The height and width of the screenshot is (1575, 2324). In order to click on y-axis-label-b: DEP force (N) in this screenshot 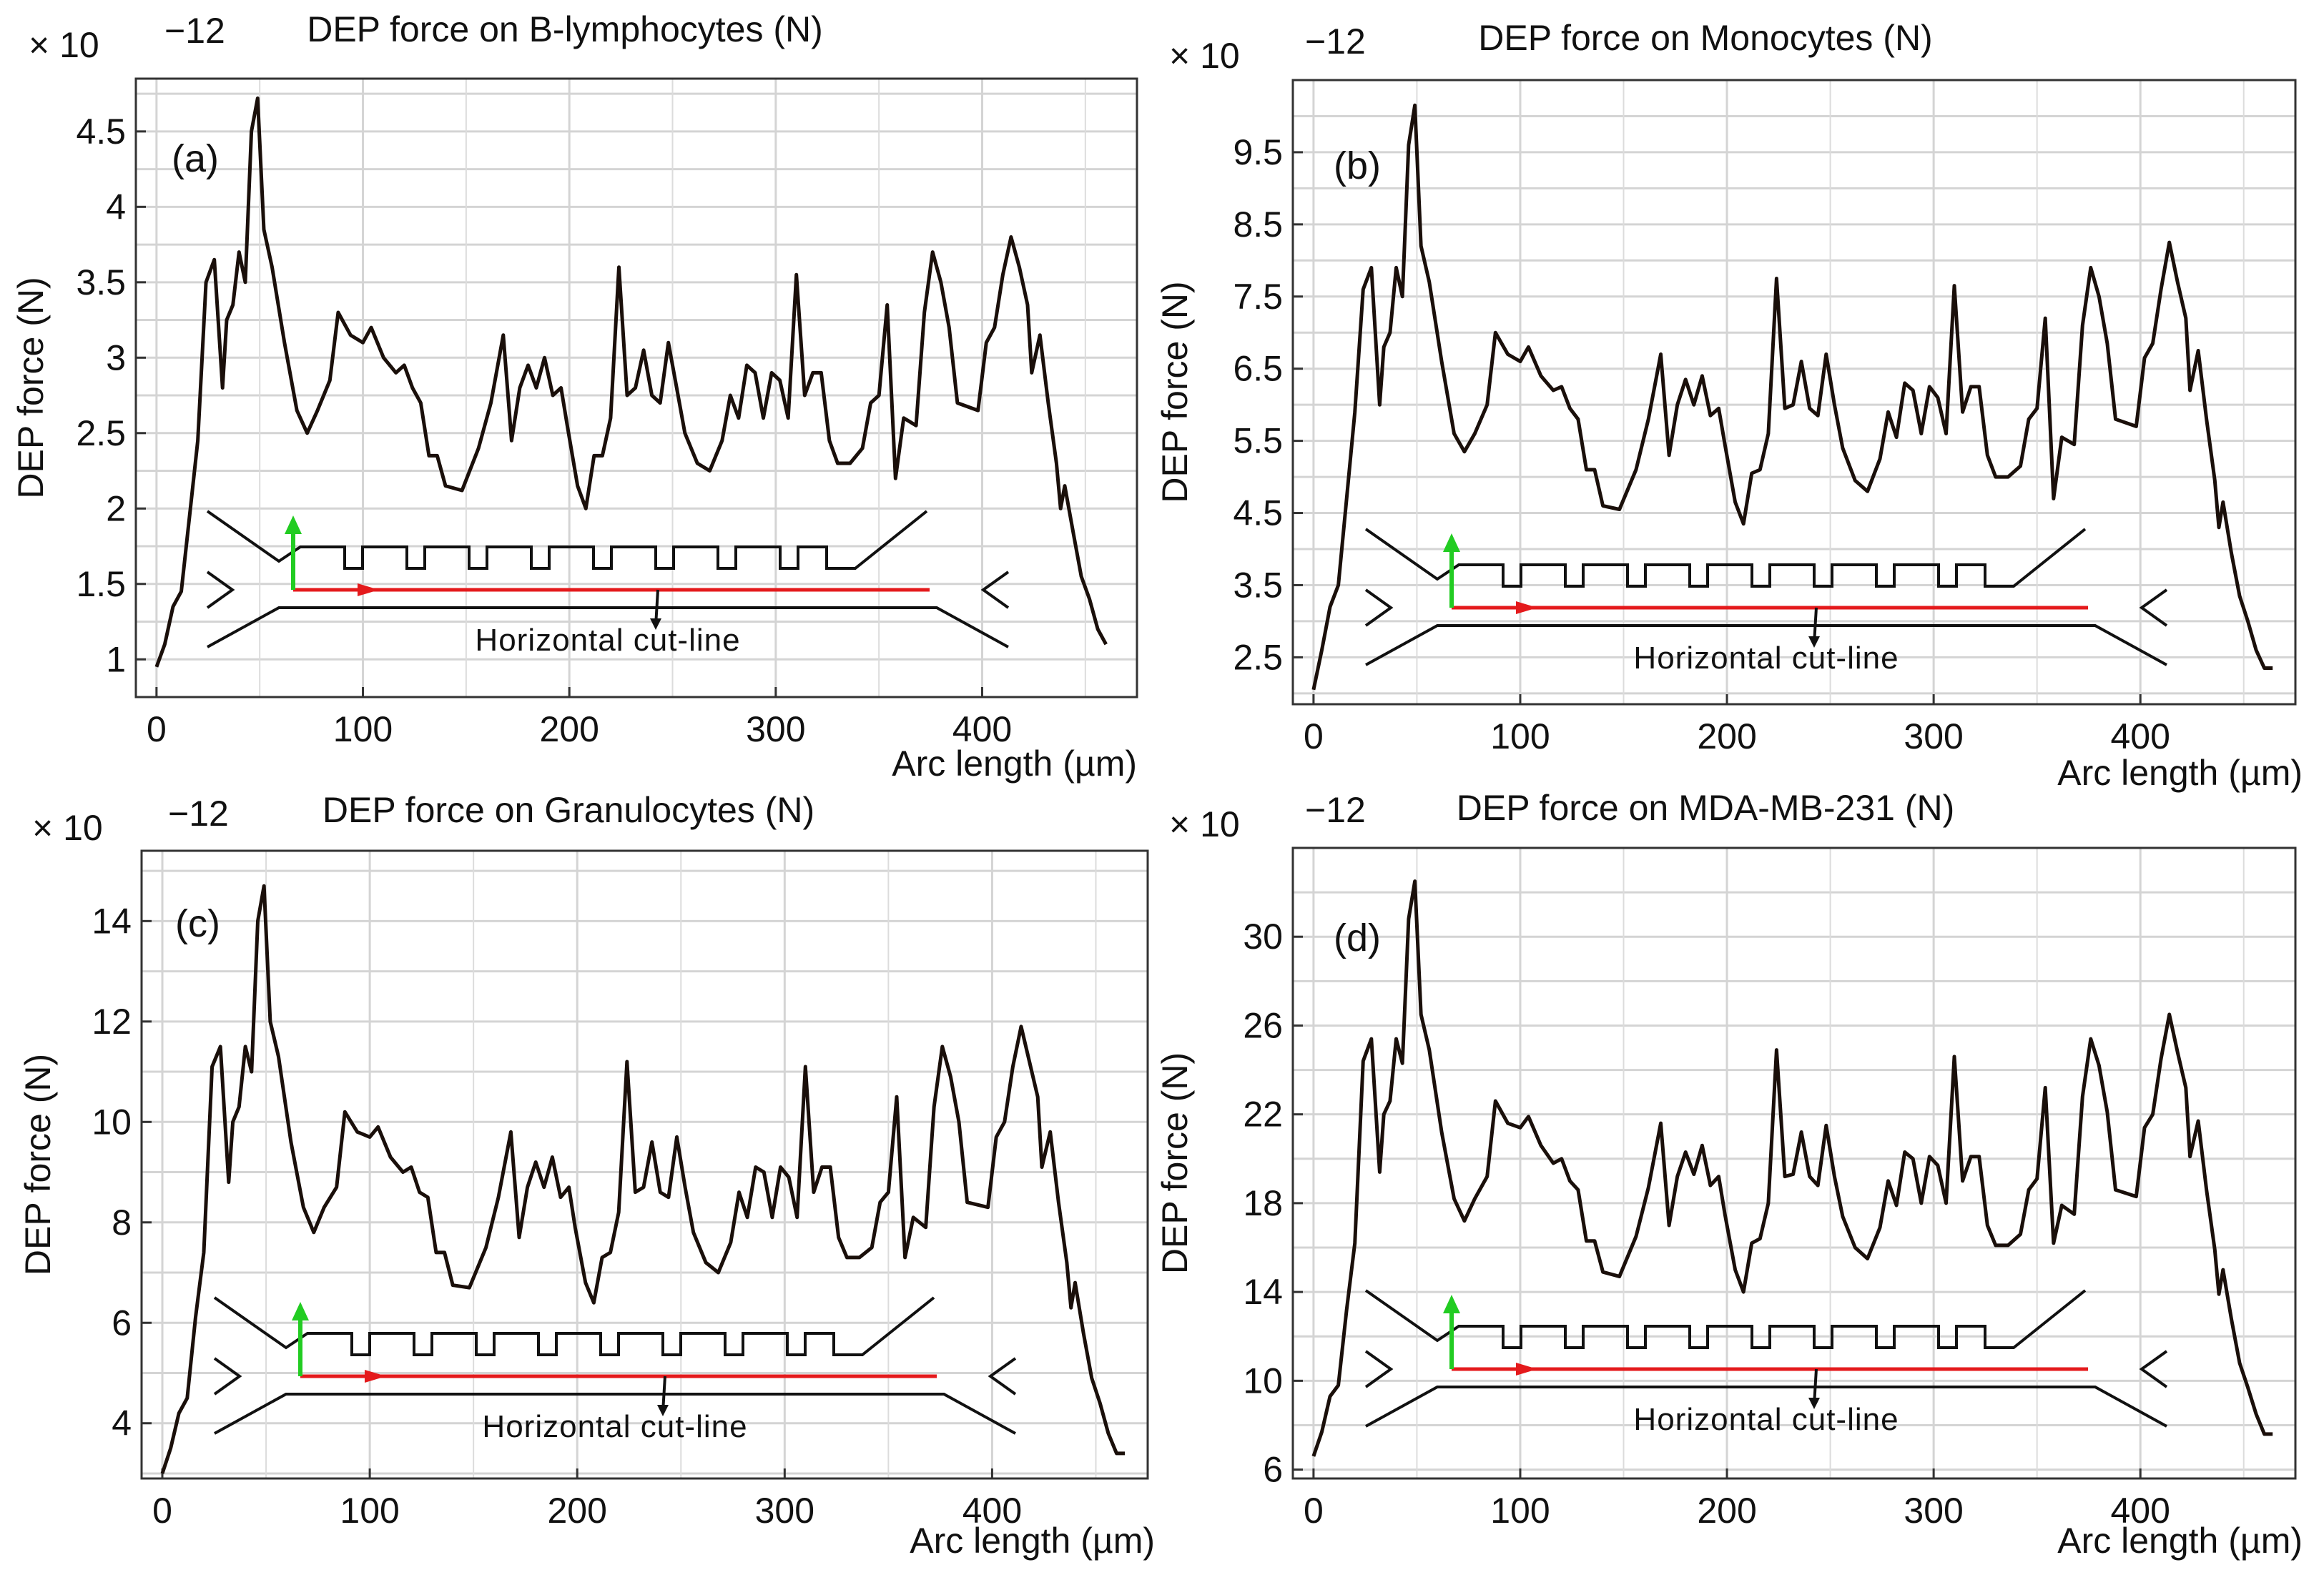, I will do `click(1175, 392)`.